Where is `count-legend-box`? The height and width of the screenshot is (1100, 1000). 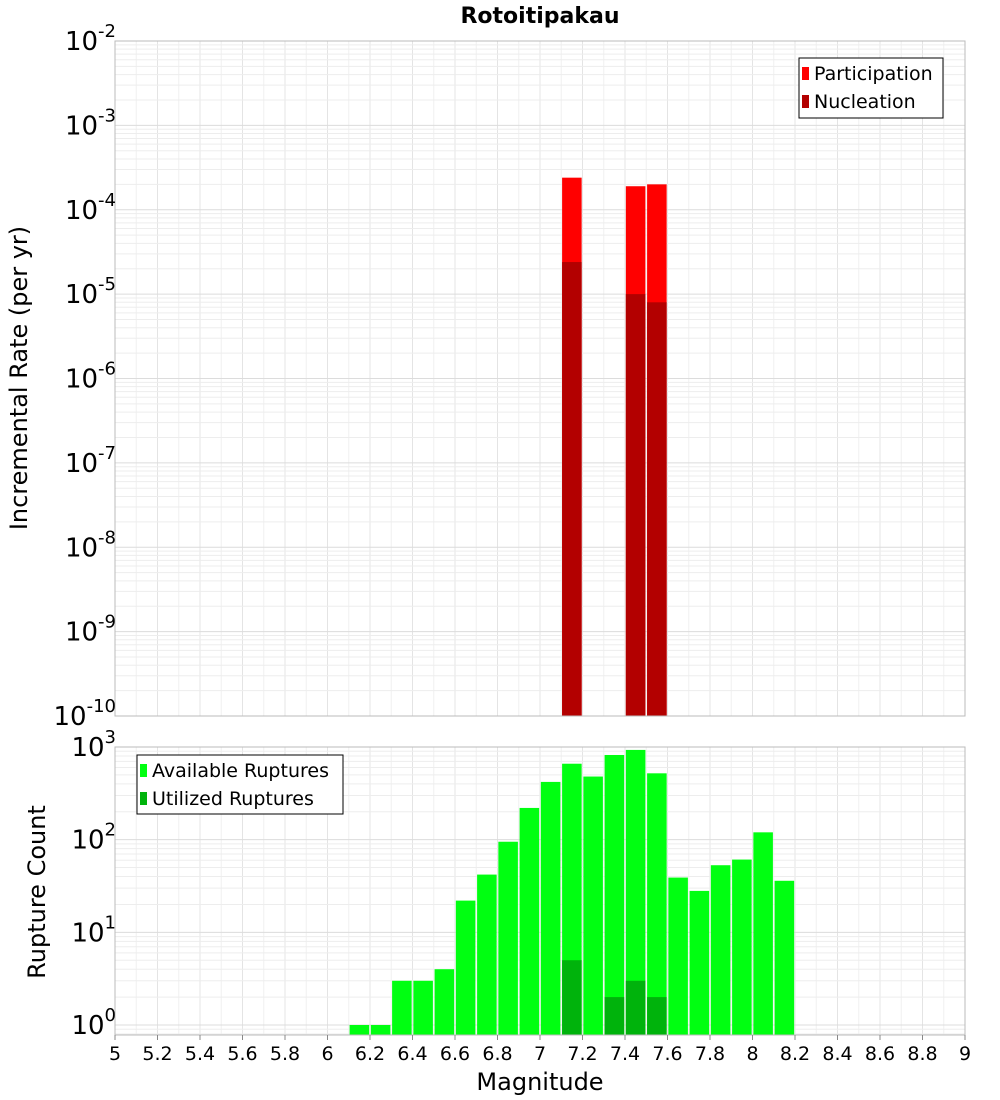
count-legend-box is located at coordinates (240, 784).